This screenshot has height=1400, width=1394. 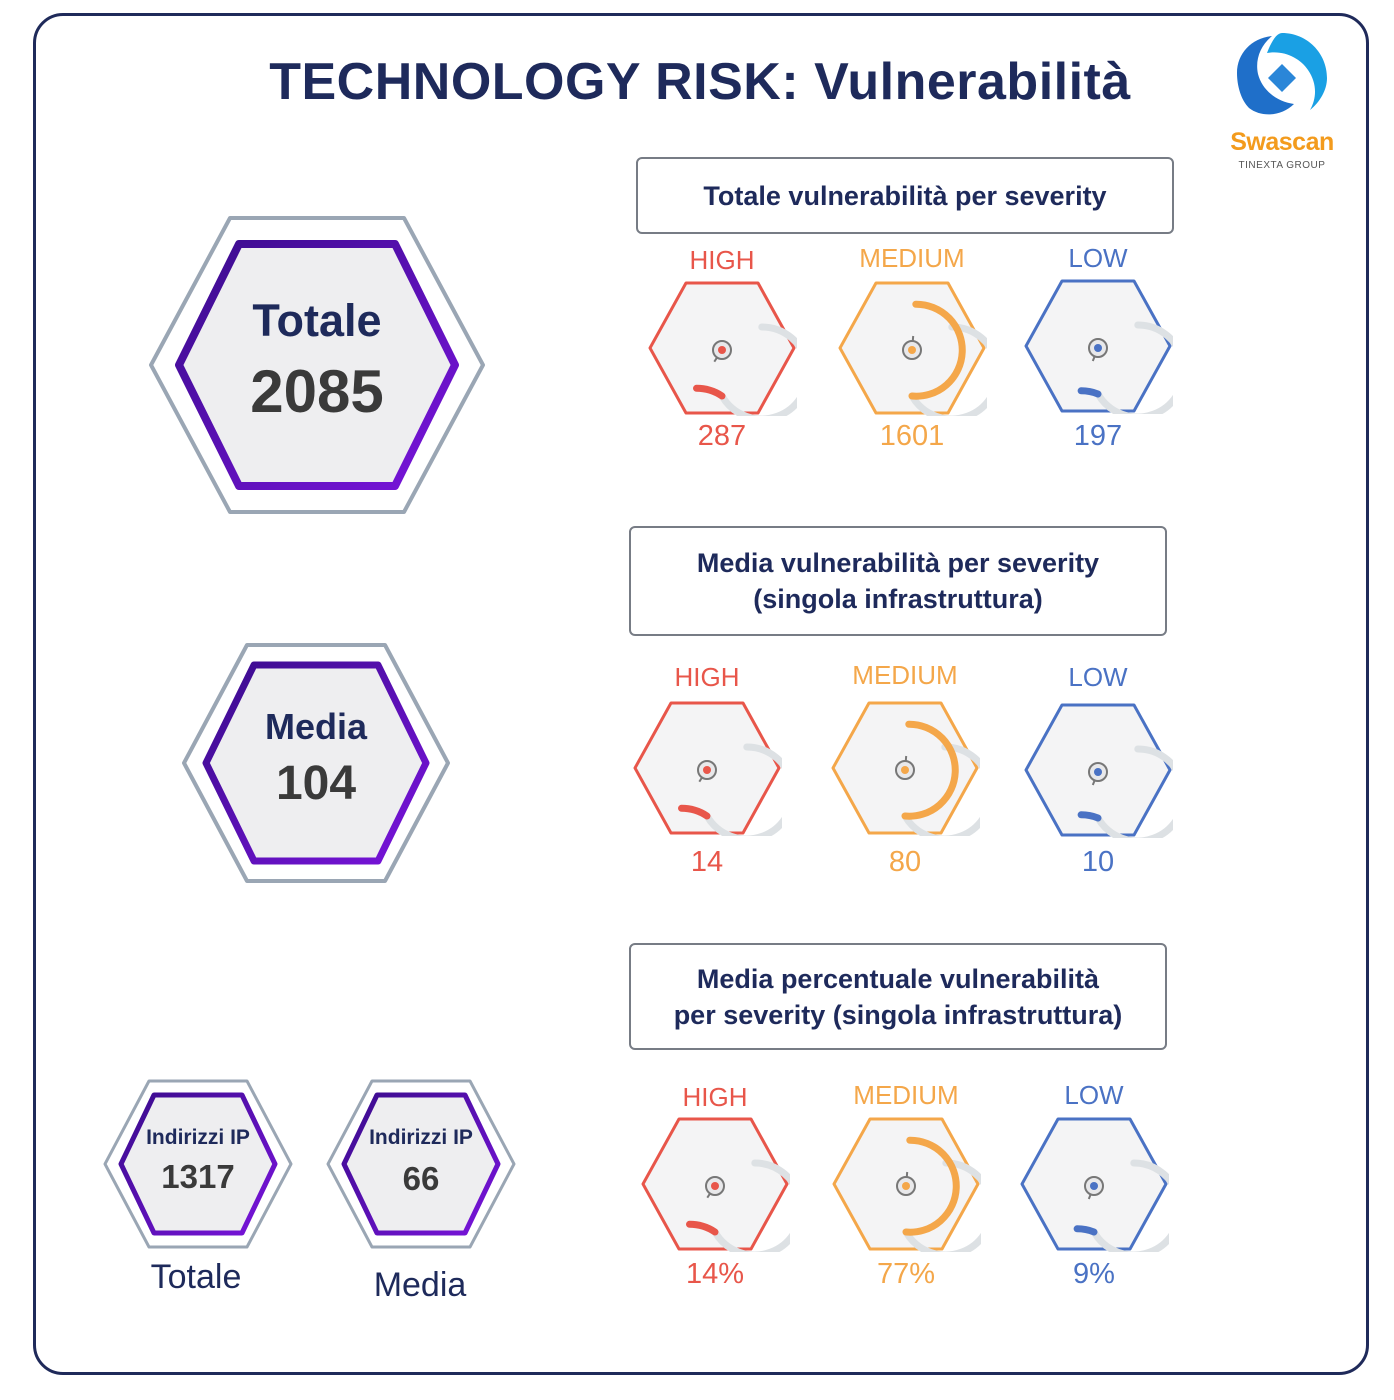 What do you see at coordinates (1098, 258) in the screenshot?
I see `severity-label-low-s1: LOW` at bounding box center [1098, 258].